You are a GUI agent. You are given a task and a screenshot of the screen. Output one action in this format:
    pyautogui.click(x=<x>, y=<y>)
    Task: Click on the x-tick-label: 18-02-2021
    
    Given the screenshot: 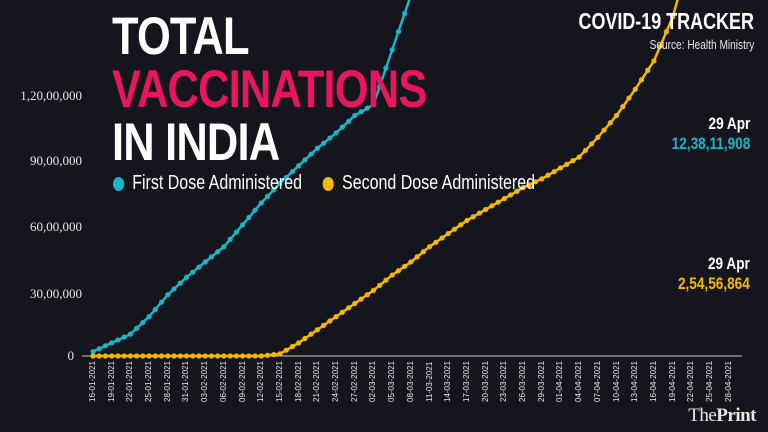 What is the action you would take?
    pyautogui.click(x=298, y=381)
    